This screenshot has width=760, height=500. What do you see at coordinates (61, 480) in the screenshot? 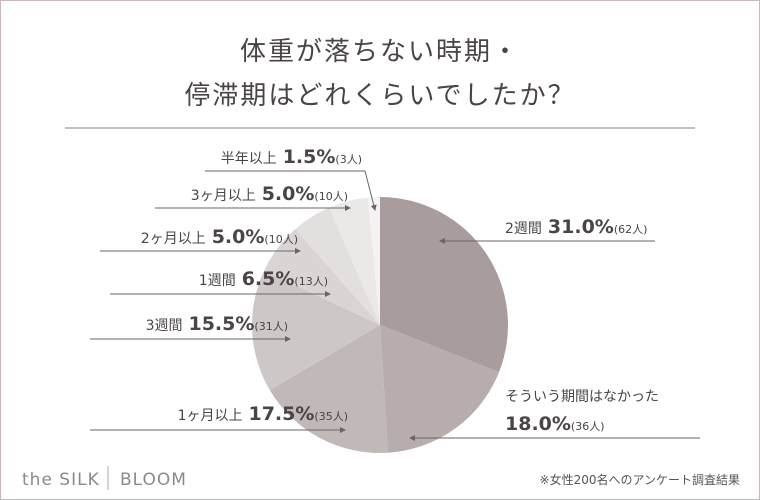
I see `brand: the SILK` at bounding box center [61, 480].